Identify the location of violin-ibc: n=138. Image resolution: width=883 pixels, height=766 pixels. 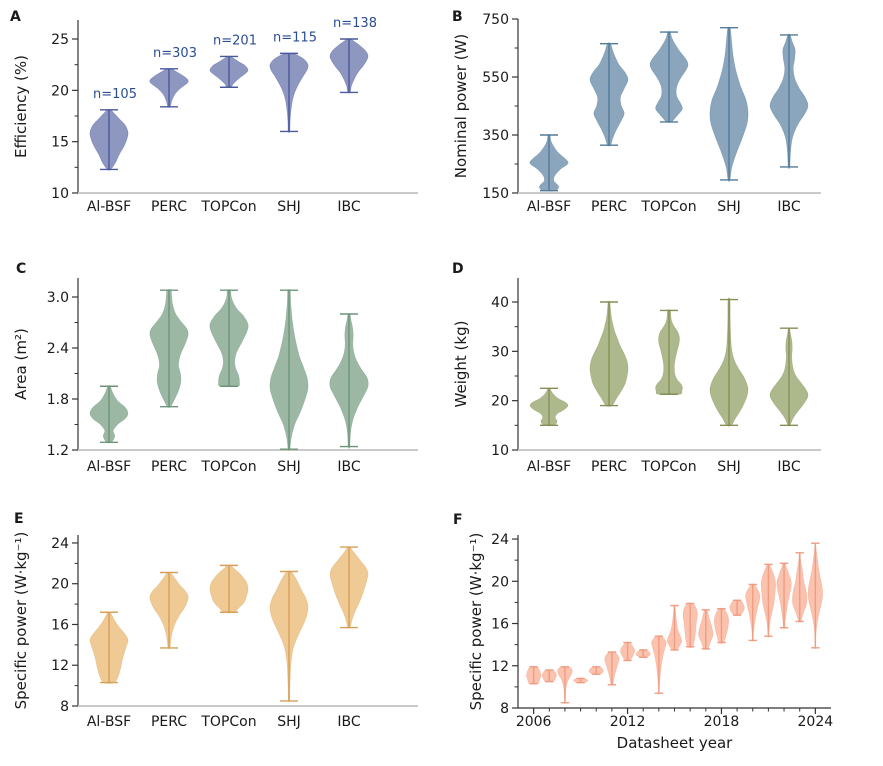
(353, 55).